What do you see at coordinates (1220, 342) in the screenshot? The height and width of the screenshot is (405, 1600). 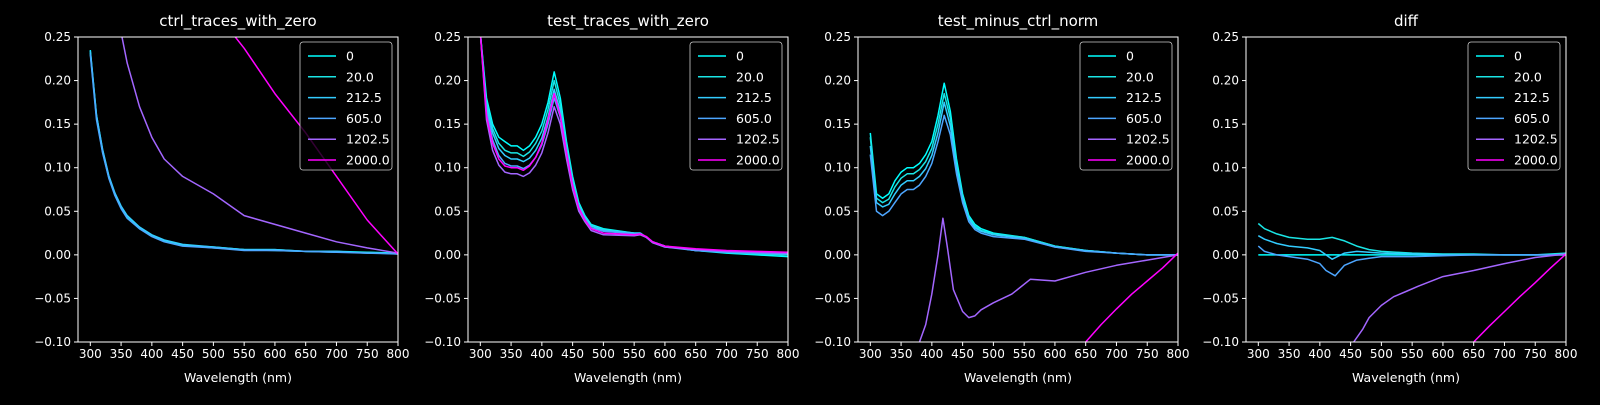 I see `y-tick-label: −0.10` at bounding box center [1220, 342].